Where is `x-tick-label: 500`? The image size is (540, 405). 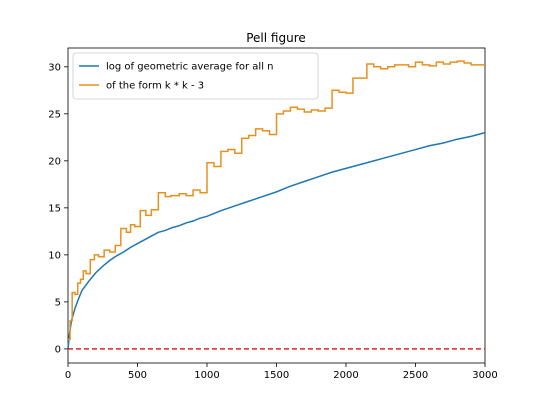 x-tick-label: 500 is located at coordinates (137, 375).